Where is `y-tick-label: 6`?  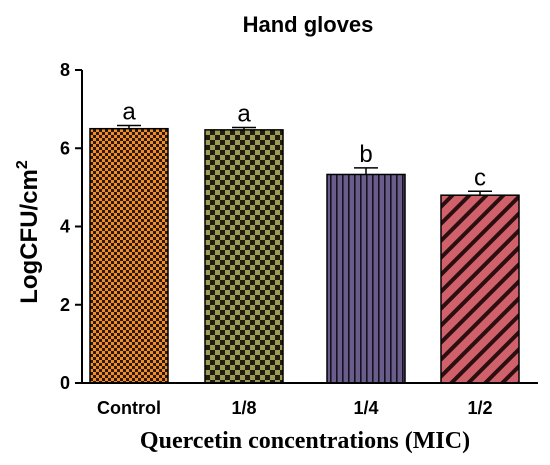
y-tick-label: 6 is located at coordinates (65, 148).